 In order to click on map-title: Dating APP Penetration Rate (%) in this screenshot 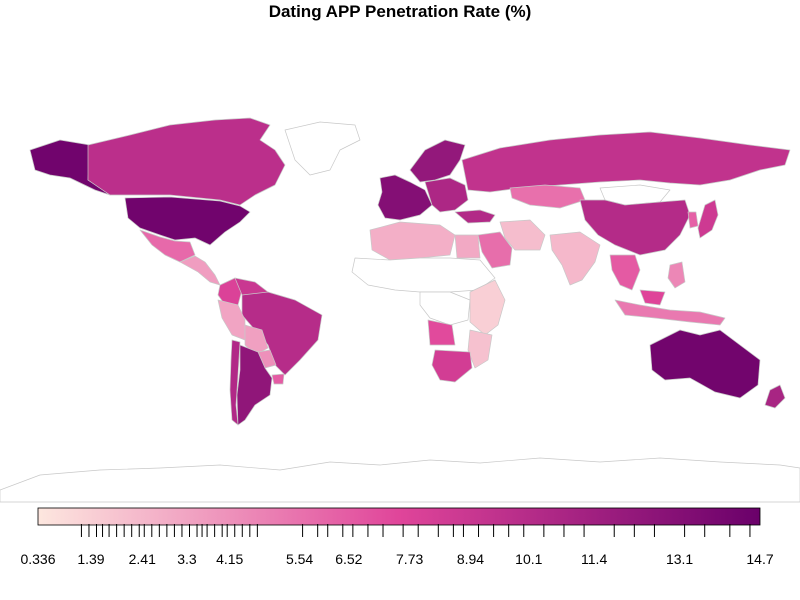, I will do `click(400, 11)`.